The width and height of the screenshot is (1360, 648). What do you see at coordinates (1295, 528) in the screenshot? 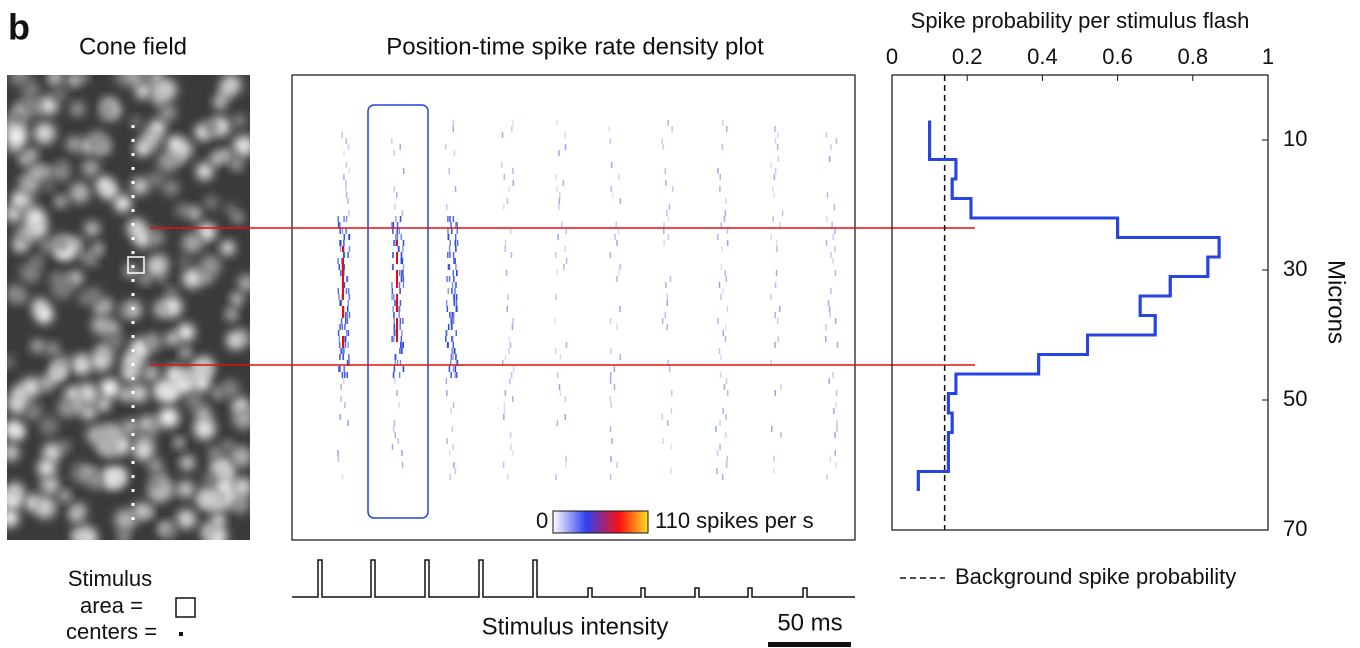
I see `y-tick-label: 70` at bounding box center [1295, 528].